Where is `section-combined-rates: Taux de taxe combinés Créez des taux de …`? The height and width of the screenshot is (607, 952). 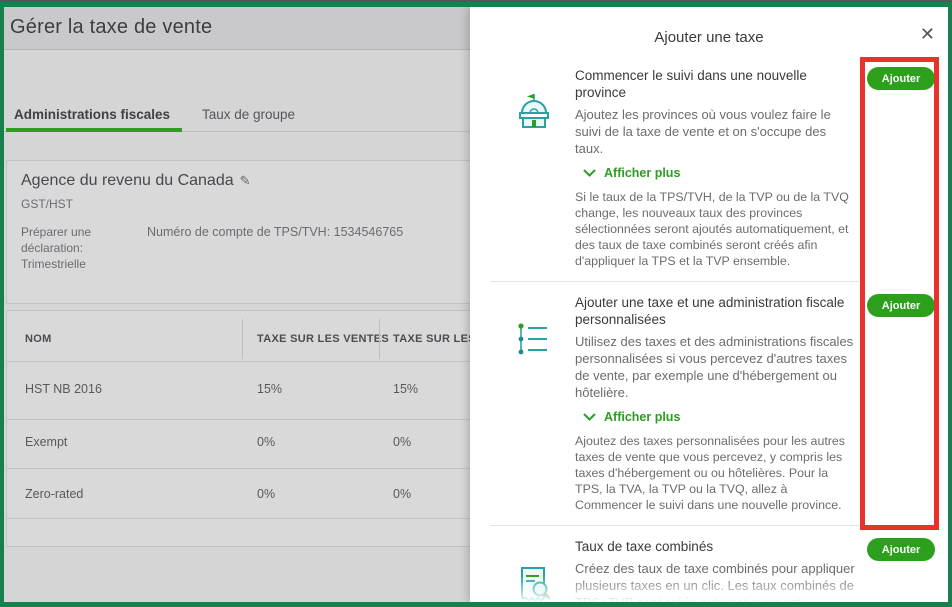 section-combined-rates: Taux de taxe combinés Créez des taux de … is located at coordinates (709, 564).